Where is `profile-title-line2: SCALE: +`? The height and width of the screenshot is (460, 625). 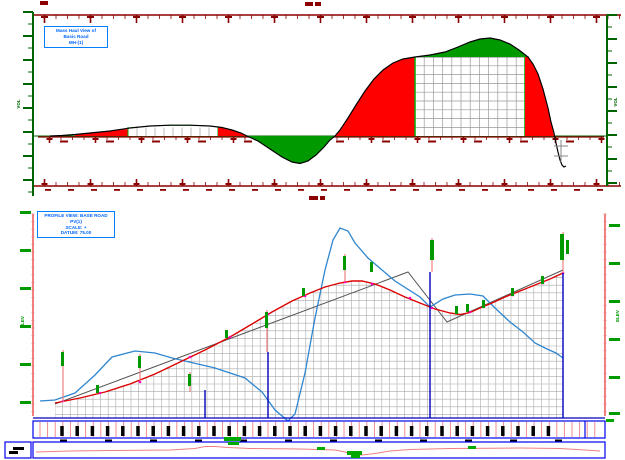 profile-title-line2: SCALE: + is located at coordinates (76, 227).